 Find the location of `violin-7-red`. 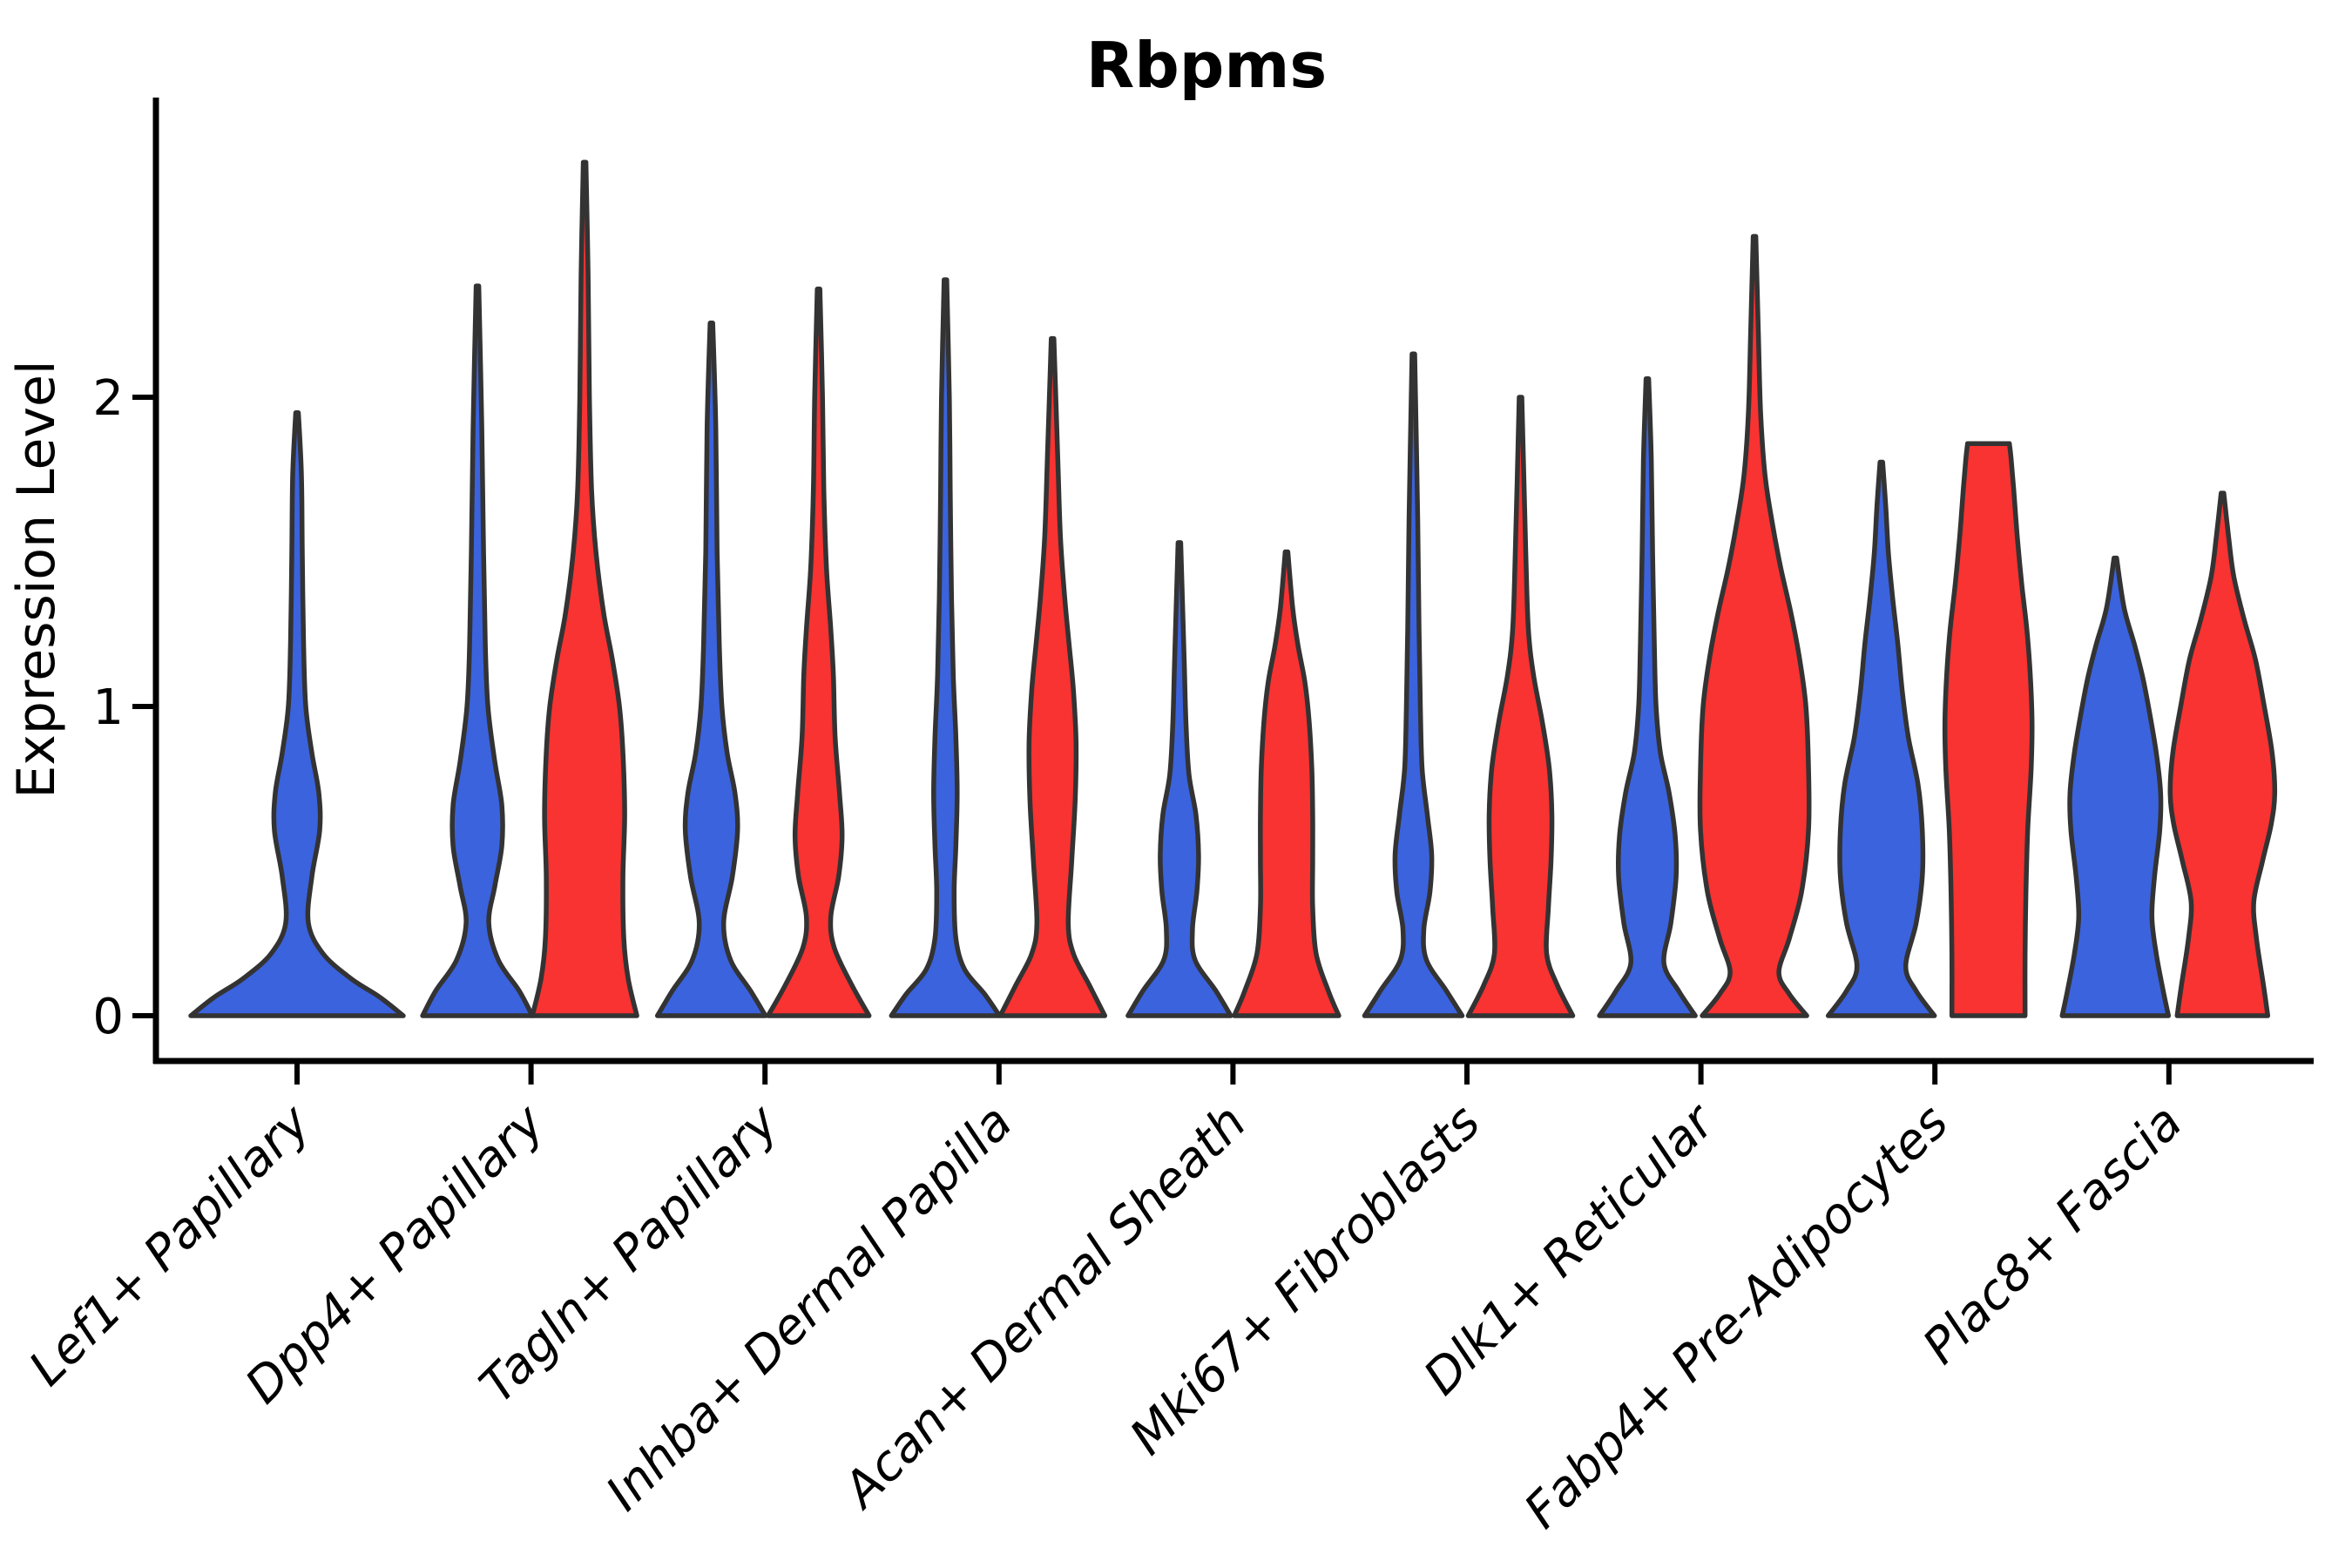

violin-7-red is located at coordinates (1988, 729).